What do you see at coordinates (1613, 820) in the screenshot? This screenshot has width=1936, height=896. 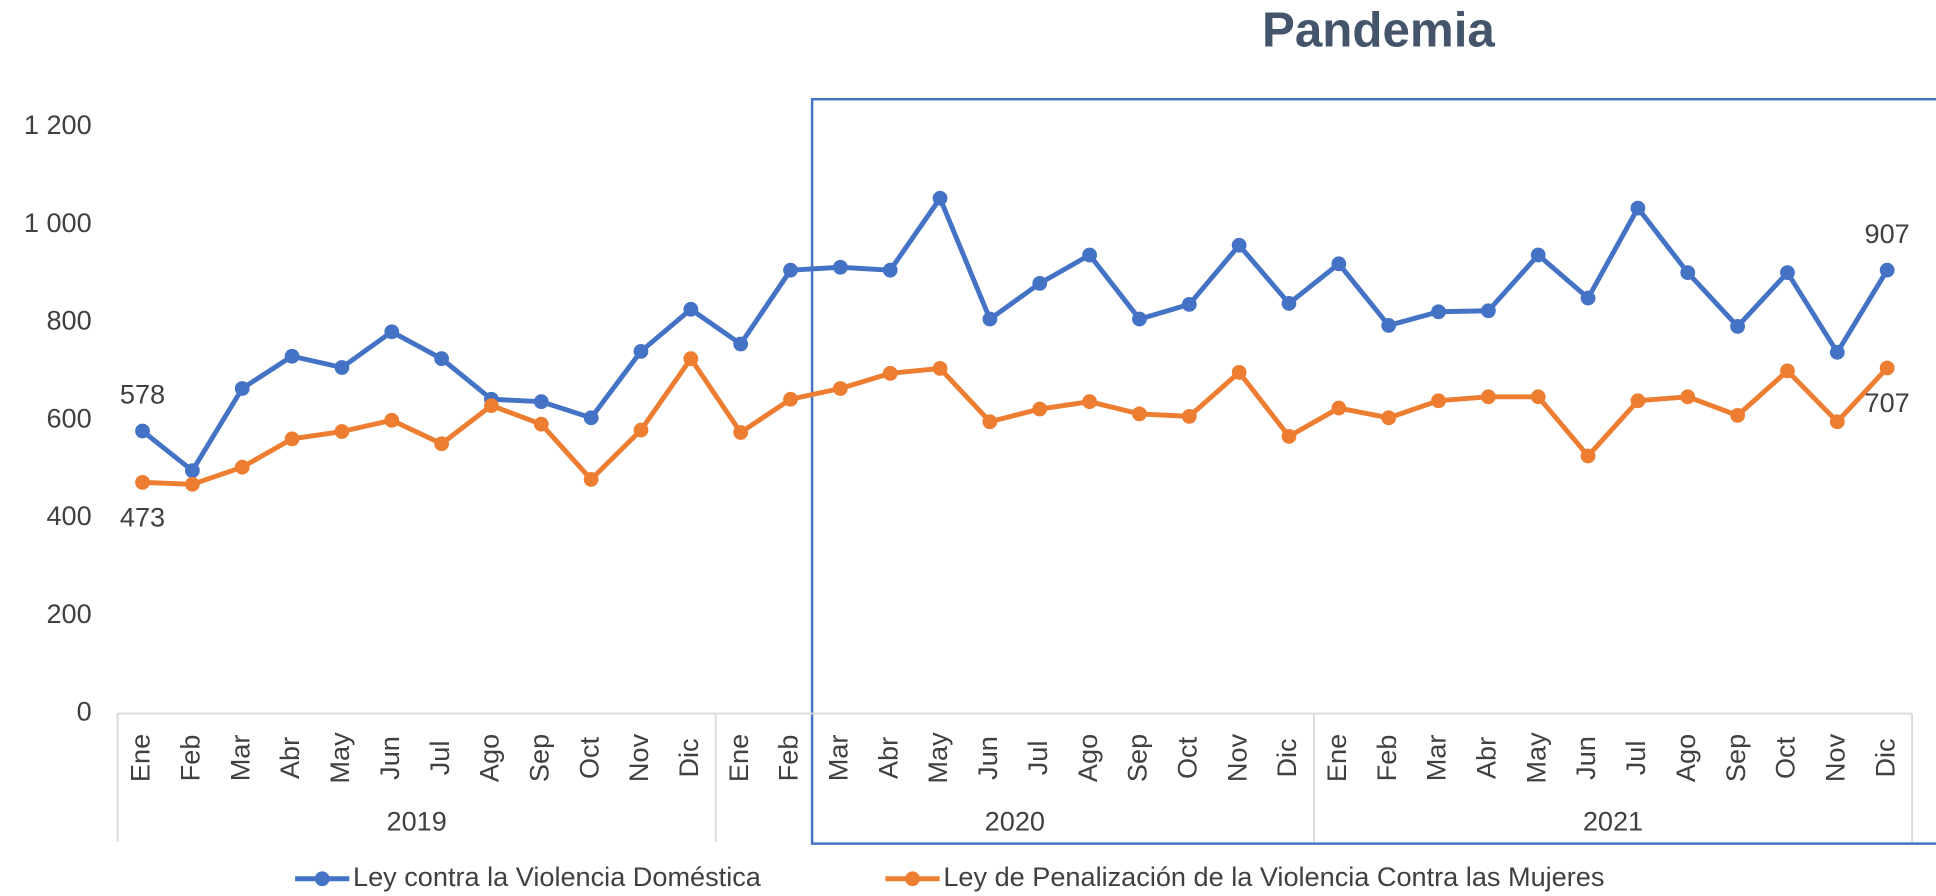 I see `year-label: 2021` at bounding box center [1613, 820].